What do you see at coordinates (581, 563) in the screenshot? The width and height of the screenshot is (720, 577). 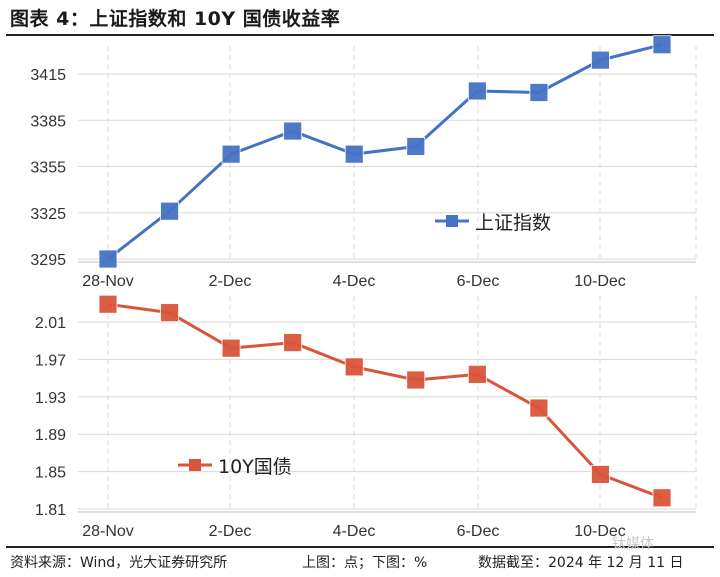 I see `data-date: 数据截至：2024 年 12 月 11 日` at bounding box center [581, 563].